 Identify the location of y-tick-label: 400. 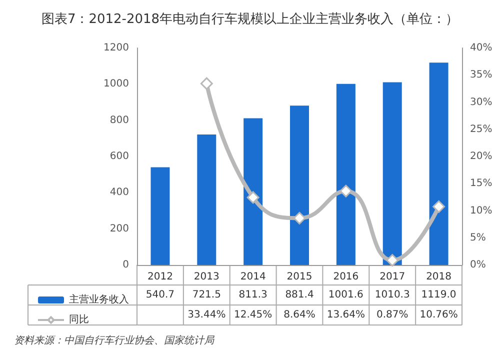
(119, 192).